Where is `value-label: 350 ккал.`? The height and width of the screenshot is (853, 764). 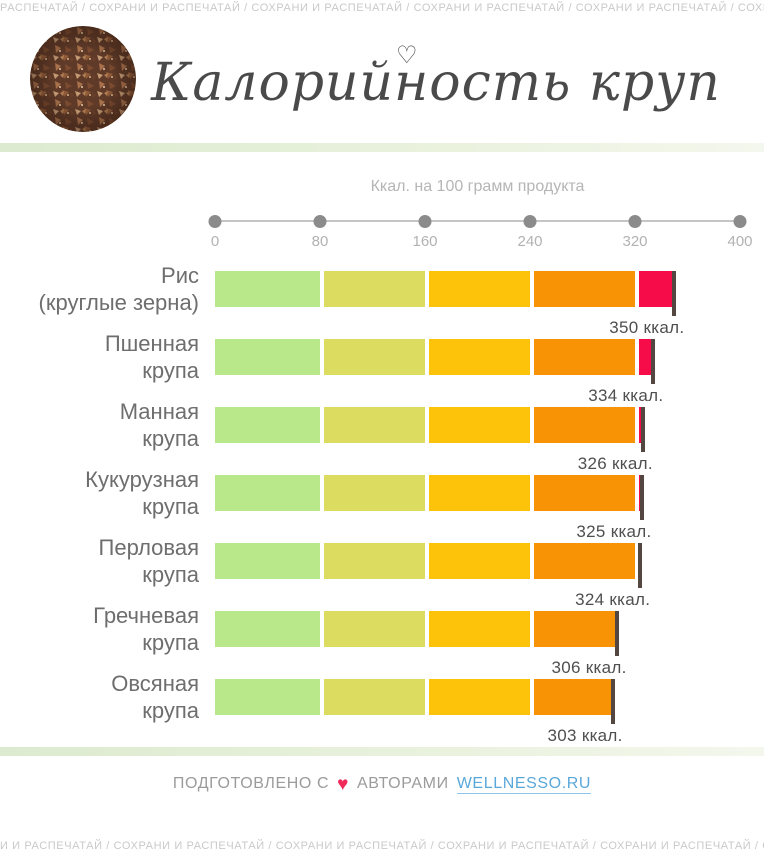 value-label: 350 ккал. is located at coordinates (647, 327).